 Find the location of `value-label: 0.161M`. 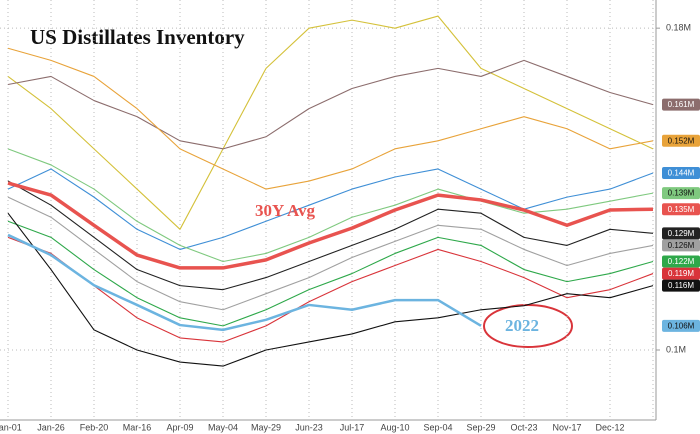

value-label: 0.161M is located at coordinates (681, 104).